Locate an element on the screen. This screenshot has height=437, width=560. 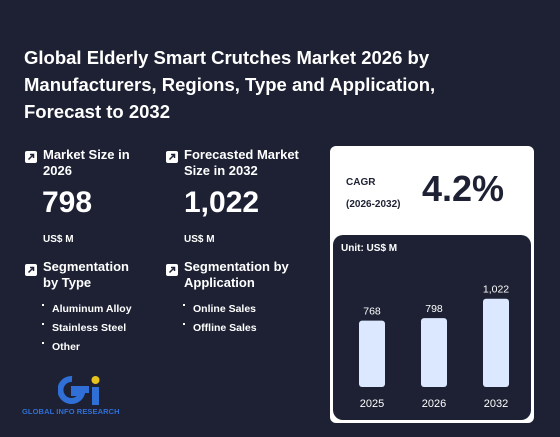
type-item: Aluminum Alloy is located at coordinates (87, 309).